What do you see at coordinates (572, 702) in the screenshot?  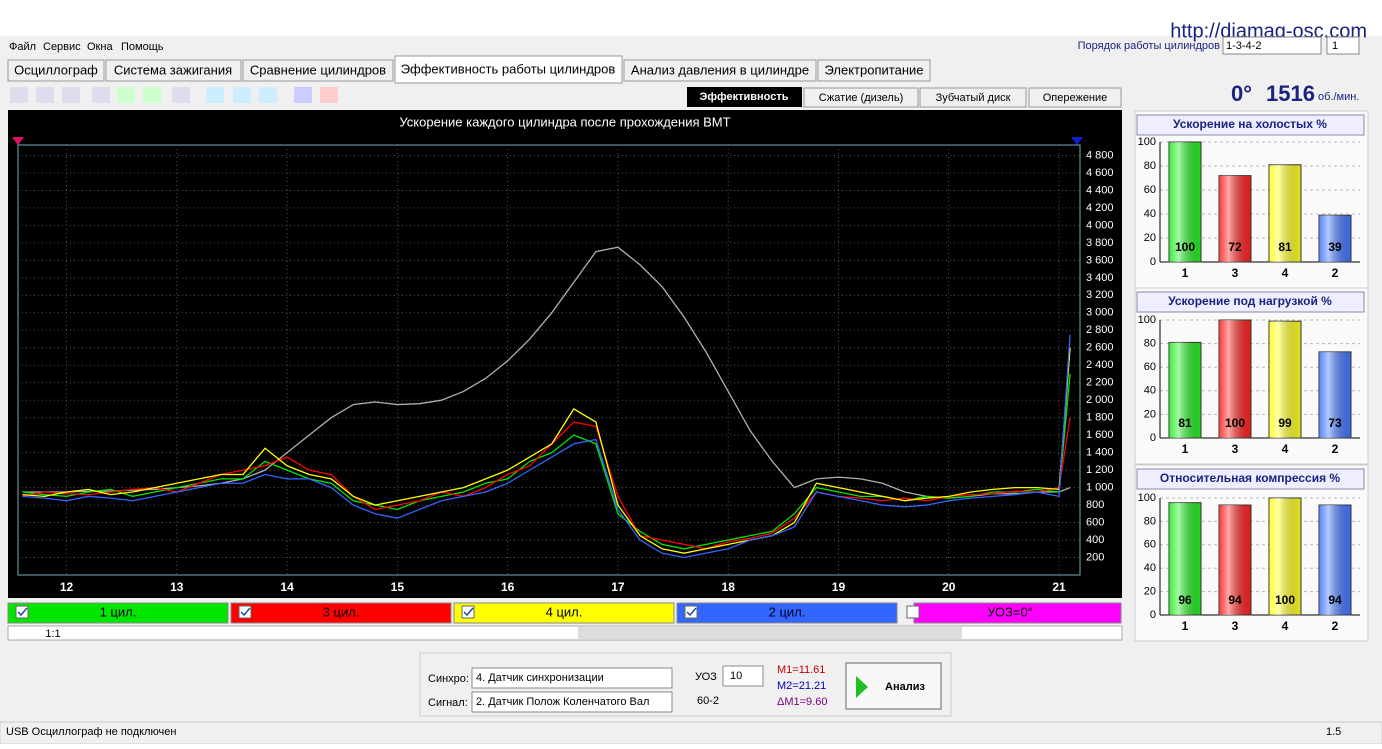 I see `signal-select` at bounding box center [572, 702].